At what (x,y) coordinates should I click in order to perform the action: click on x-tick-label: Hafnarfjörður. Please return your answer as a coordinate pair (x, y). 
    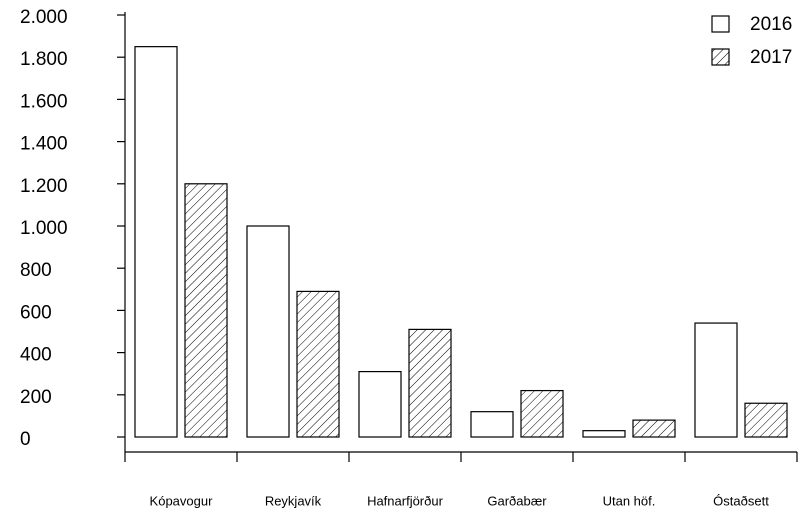
    Looking at the image, I should click on (405, 500).